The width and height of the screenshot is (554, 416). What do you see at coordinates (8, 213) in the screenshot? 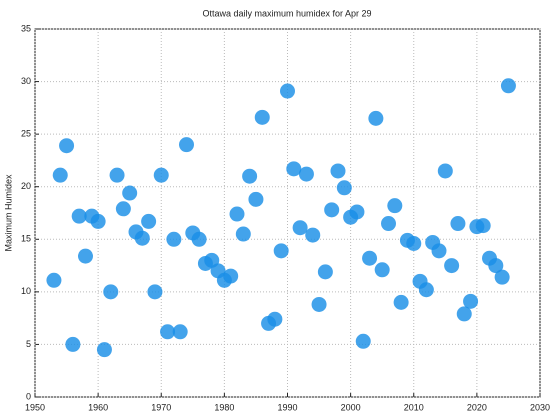
I see `y-axis-label: Maximum Humidex` at bounding box center [8, 213].